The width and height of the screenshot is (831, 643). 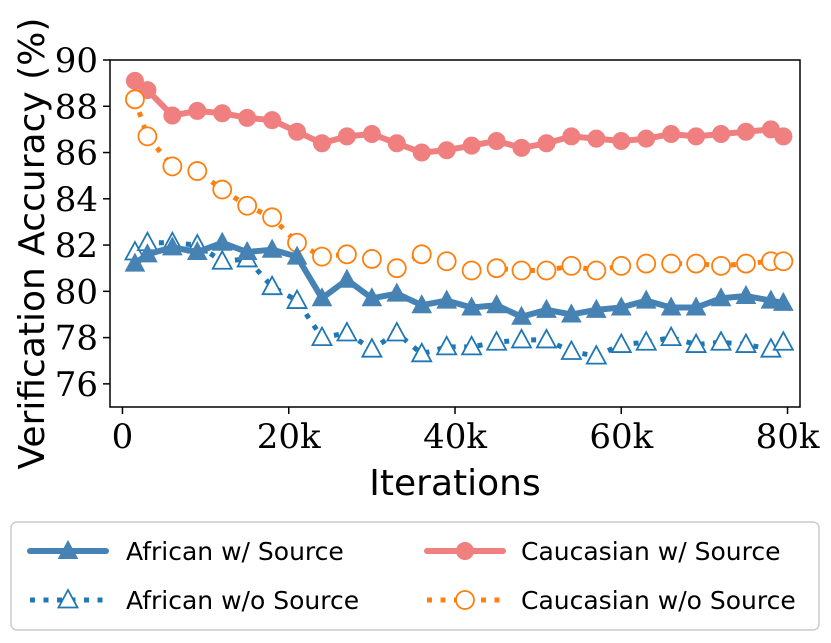 I want to click on legend-label: Caucasian w/o Source, so click(x=658, y=600).